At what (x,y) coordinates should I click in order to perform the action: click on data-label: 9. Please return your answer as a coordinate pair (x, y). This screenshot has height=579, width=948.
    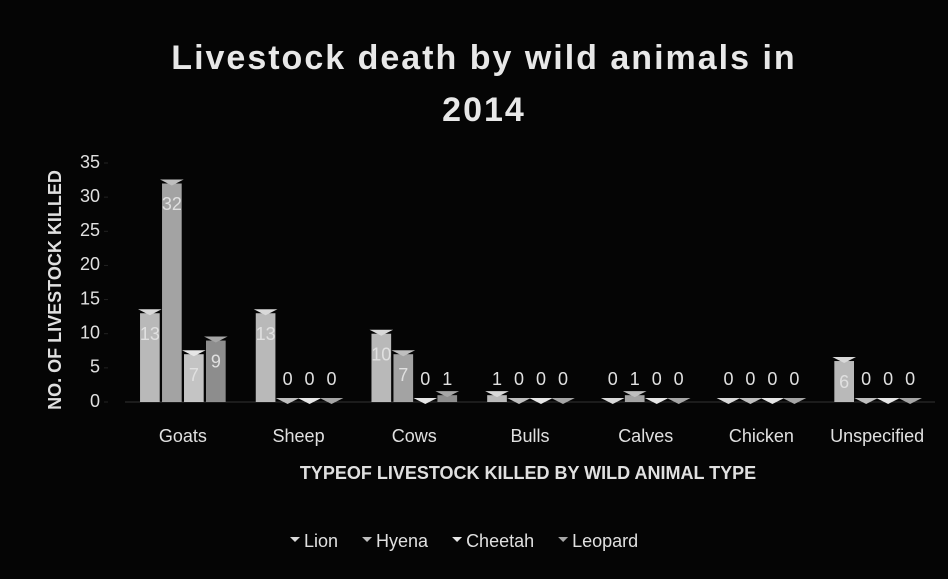
    Looking at the image, I should click on (216, 361).